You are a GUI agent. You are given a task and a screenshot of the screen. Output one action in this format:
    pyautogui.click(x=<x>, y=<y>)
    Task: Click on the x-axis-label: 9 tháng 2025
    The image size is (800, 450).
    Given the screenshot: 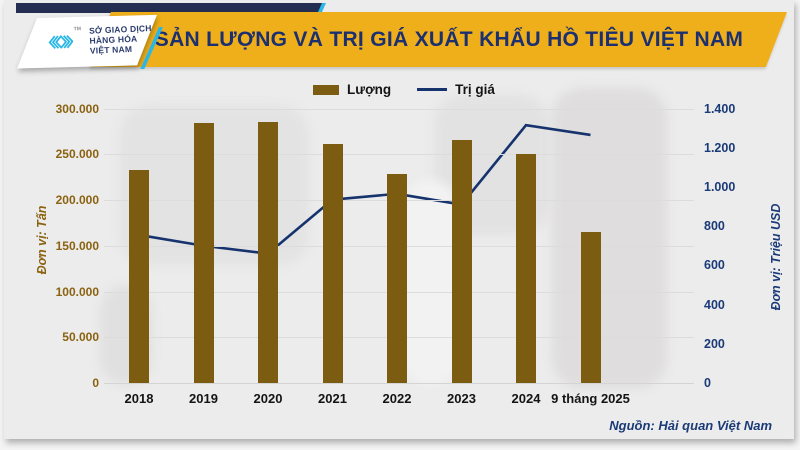 What is the action you would take?
    pyautogui.click(x=590, y=398)
    